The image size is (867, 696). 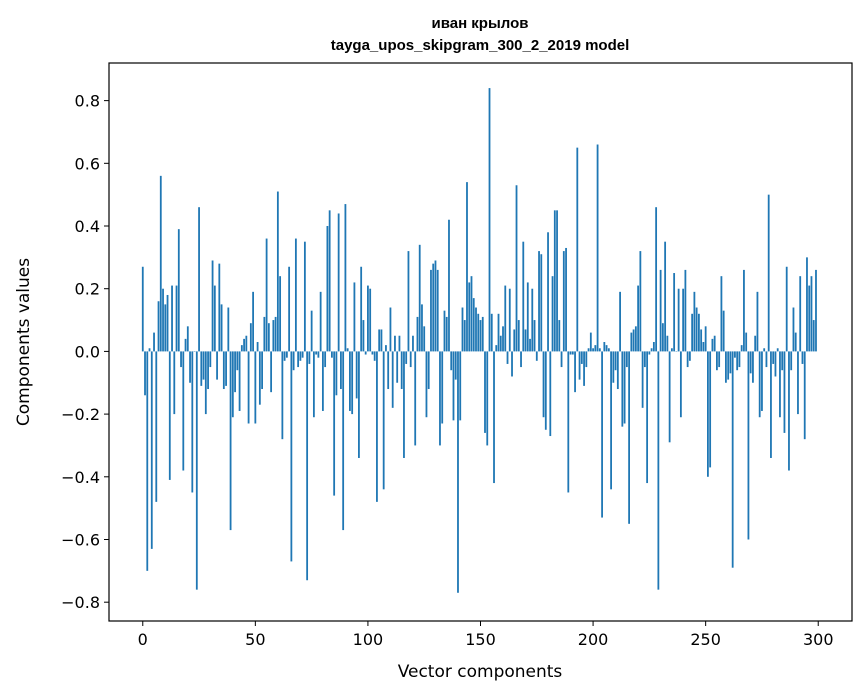 I want to click on y-tick-label: 0.8, so click(x=87, y=101).